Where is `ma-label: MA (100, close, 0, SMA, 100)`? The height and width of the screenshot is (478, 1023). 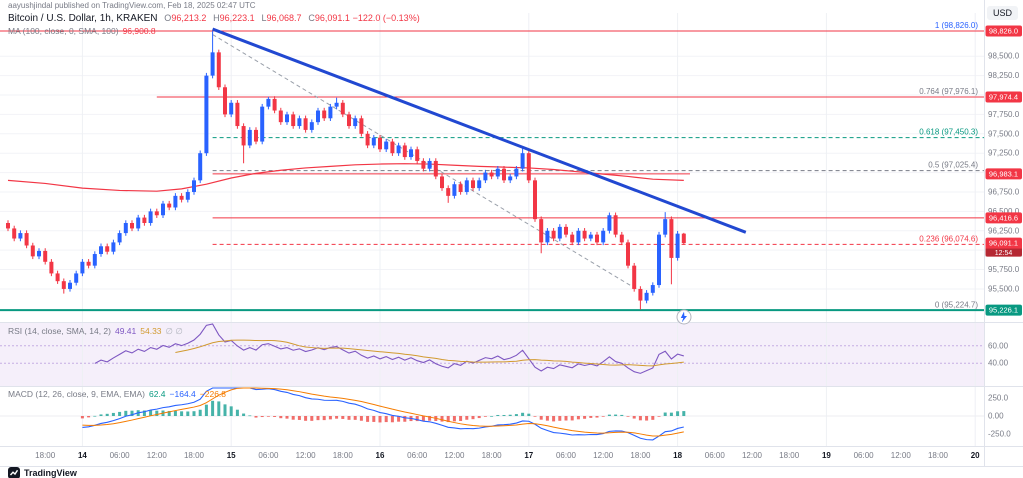
ma-label: MA (100, close, 0, SMA, 100) is located at coordinates (63, 31).